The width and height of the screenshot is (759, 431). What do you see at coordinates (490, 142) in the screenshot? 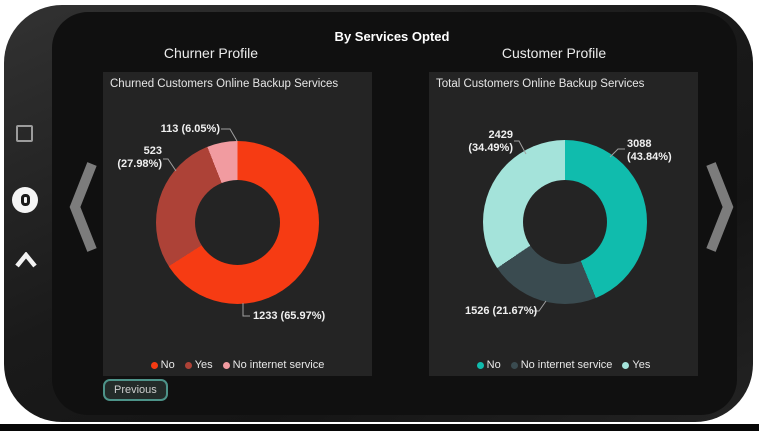
I see `data-label: 2429 (34.49%)` at bounding box center [490, 142].